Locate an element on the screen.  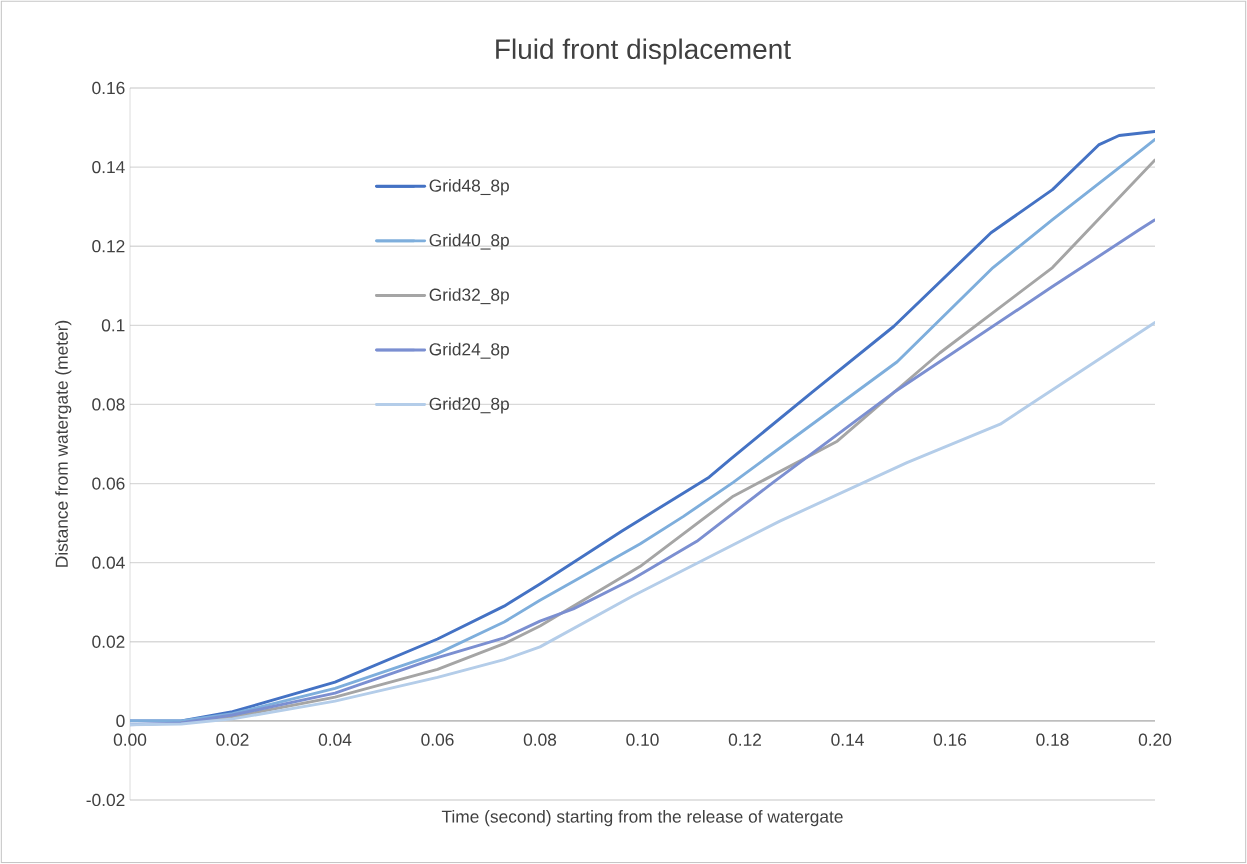
y-tick-label: 0.02 is located at coordinates (108, 641).